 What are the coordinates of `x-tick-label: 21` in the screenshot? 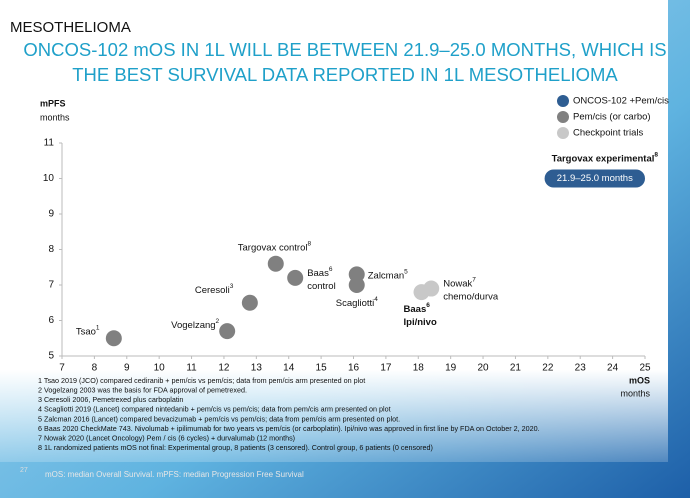 It's located at (516, 368).